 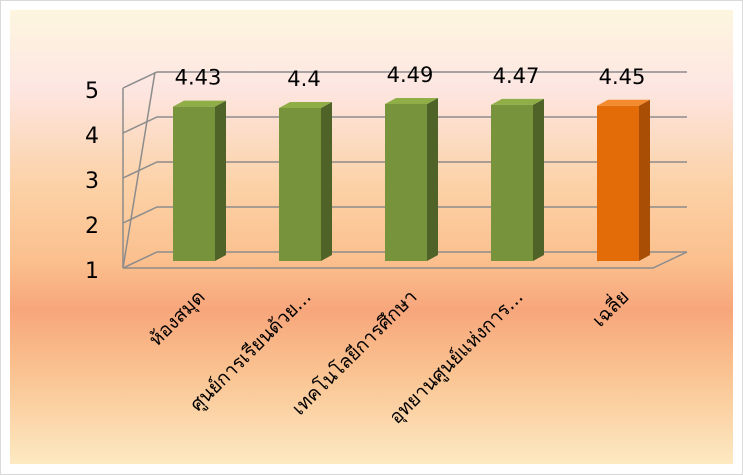 I want to click on y-tick-label: 3, so click(x=92, y=181).